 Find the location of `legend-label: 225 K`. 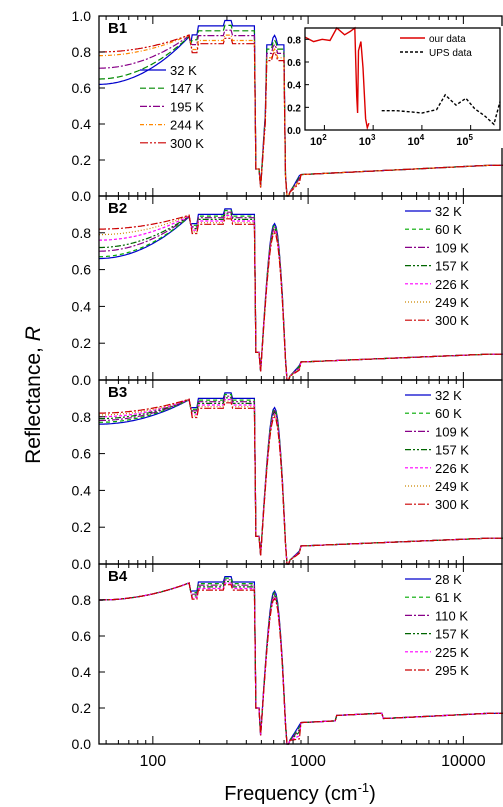

legend-label: 225 K is located at coordinates (452, 652).